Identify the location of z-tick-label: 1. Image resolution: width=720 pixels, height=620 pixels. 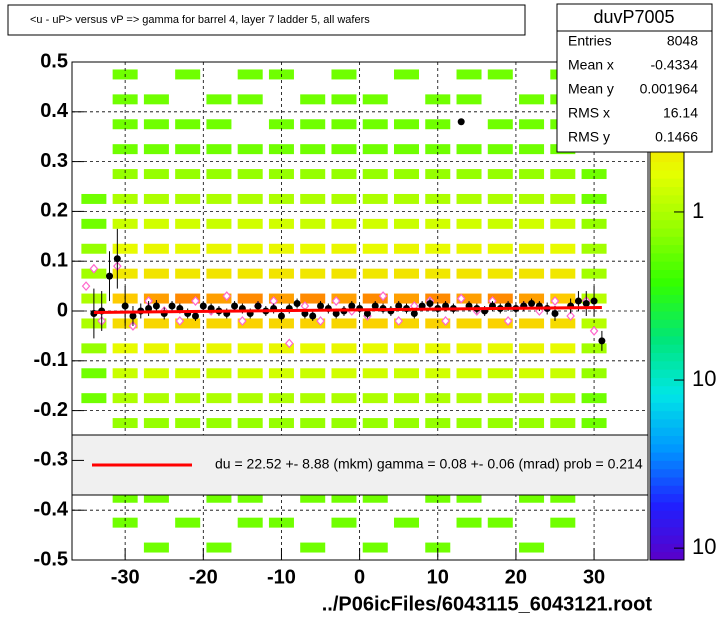
(698, 210).